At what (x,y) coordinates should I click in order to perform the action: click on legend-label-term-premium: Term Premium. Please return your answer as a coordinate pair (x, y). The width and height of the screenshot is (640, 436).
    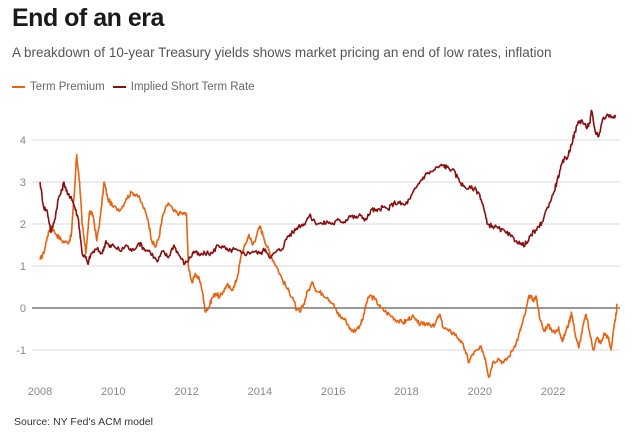
    Looking at the image, I should click on (67, 87).